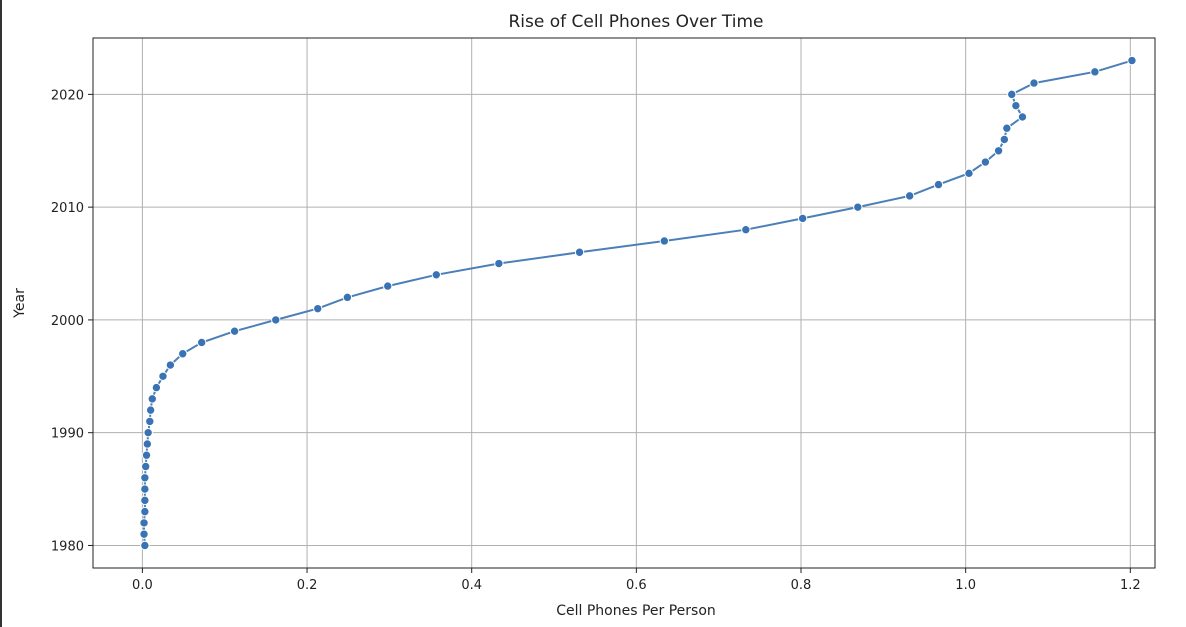 The height and width of the screenshot is (627, 1186). I want to click on y-axis-label: Year, so click(20, 303).